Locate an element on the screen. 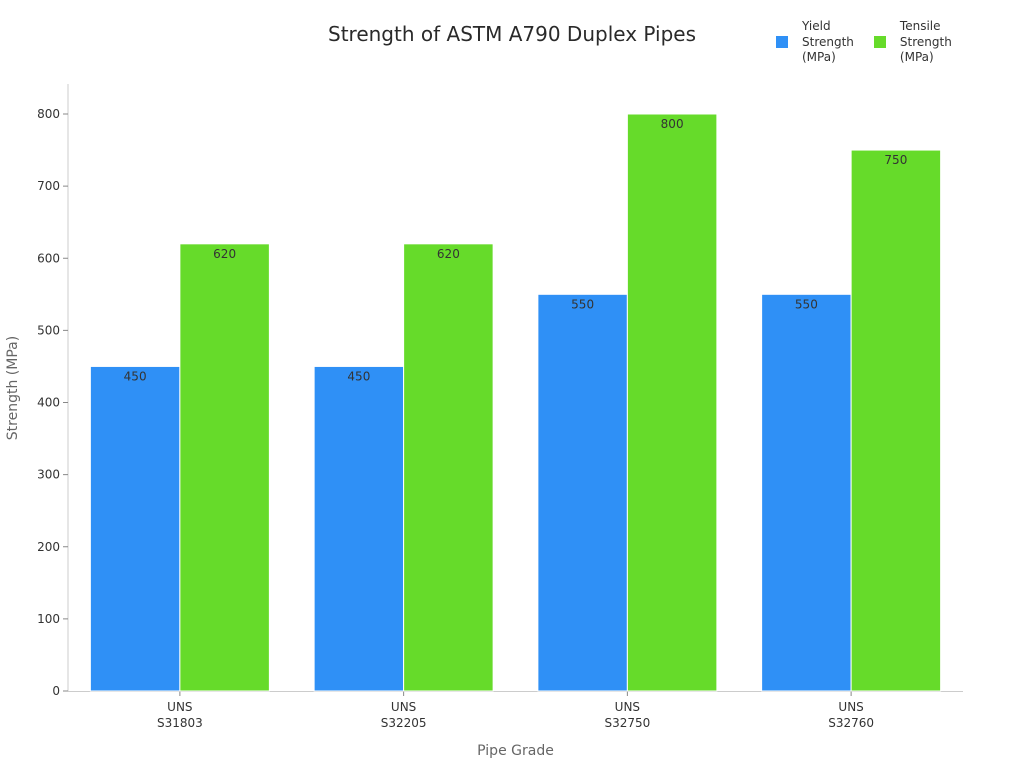 This screenshot has width=1024, height=768. x-tick-label: S32760 is located at coordinates (851, 723).